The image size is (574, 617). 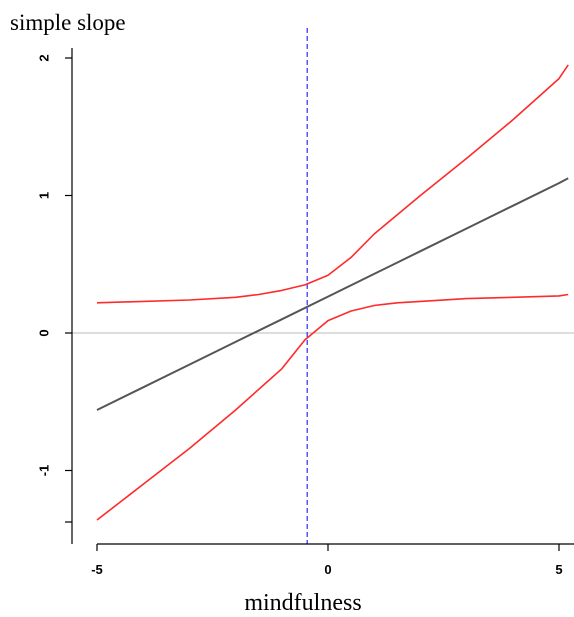 What do you see at coordinates (558, 569) in the screenshot?
I see `x-tick-label: 5` at bounding box center [558, 569].